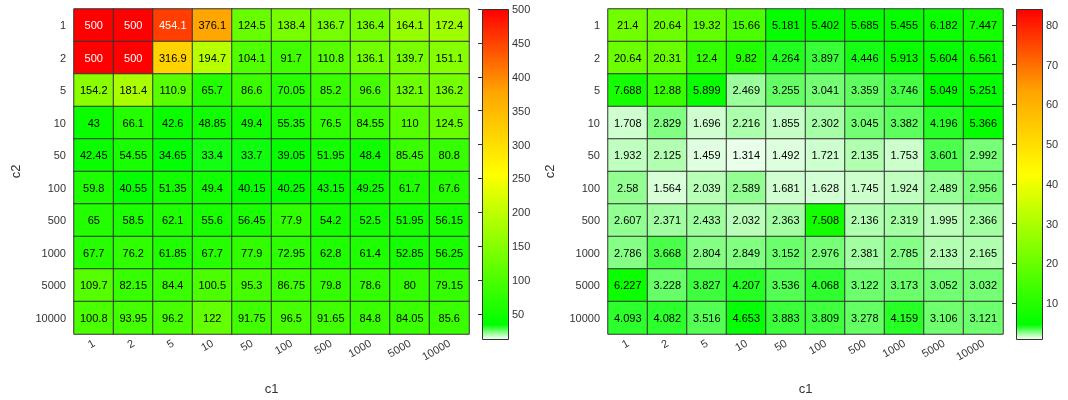  What do you see at coordinates (521, 42) in the screenshot?
I see `color-bar-label: 450` at bounding box center [521, 42].